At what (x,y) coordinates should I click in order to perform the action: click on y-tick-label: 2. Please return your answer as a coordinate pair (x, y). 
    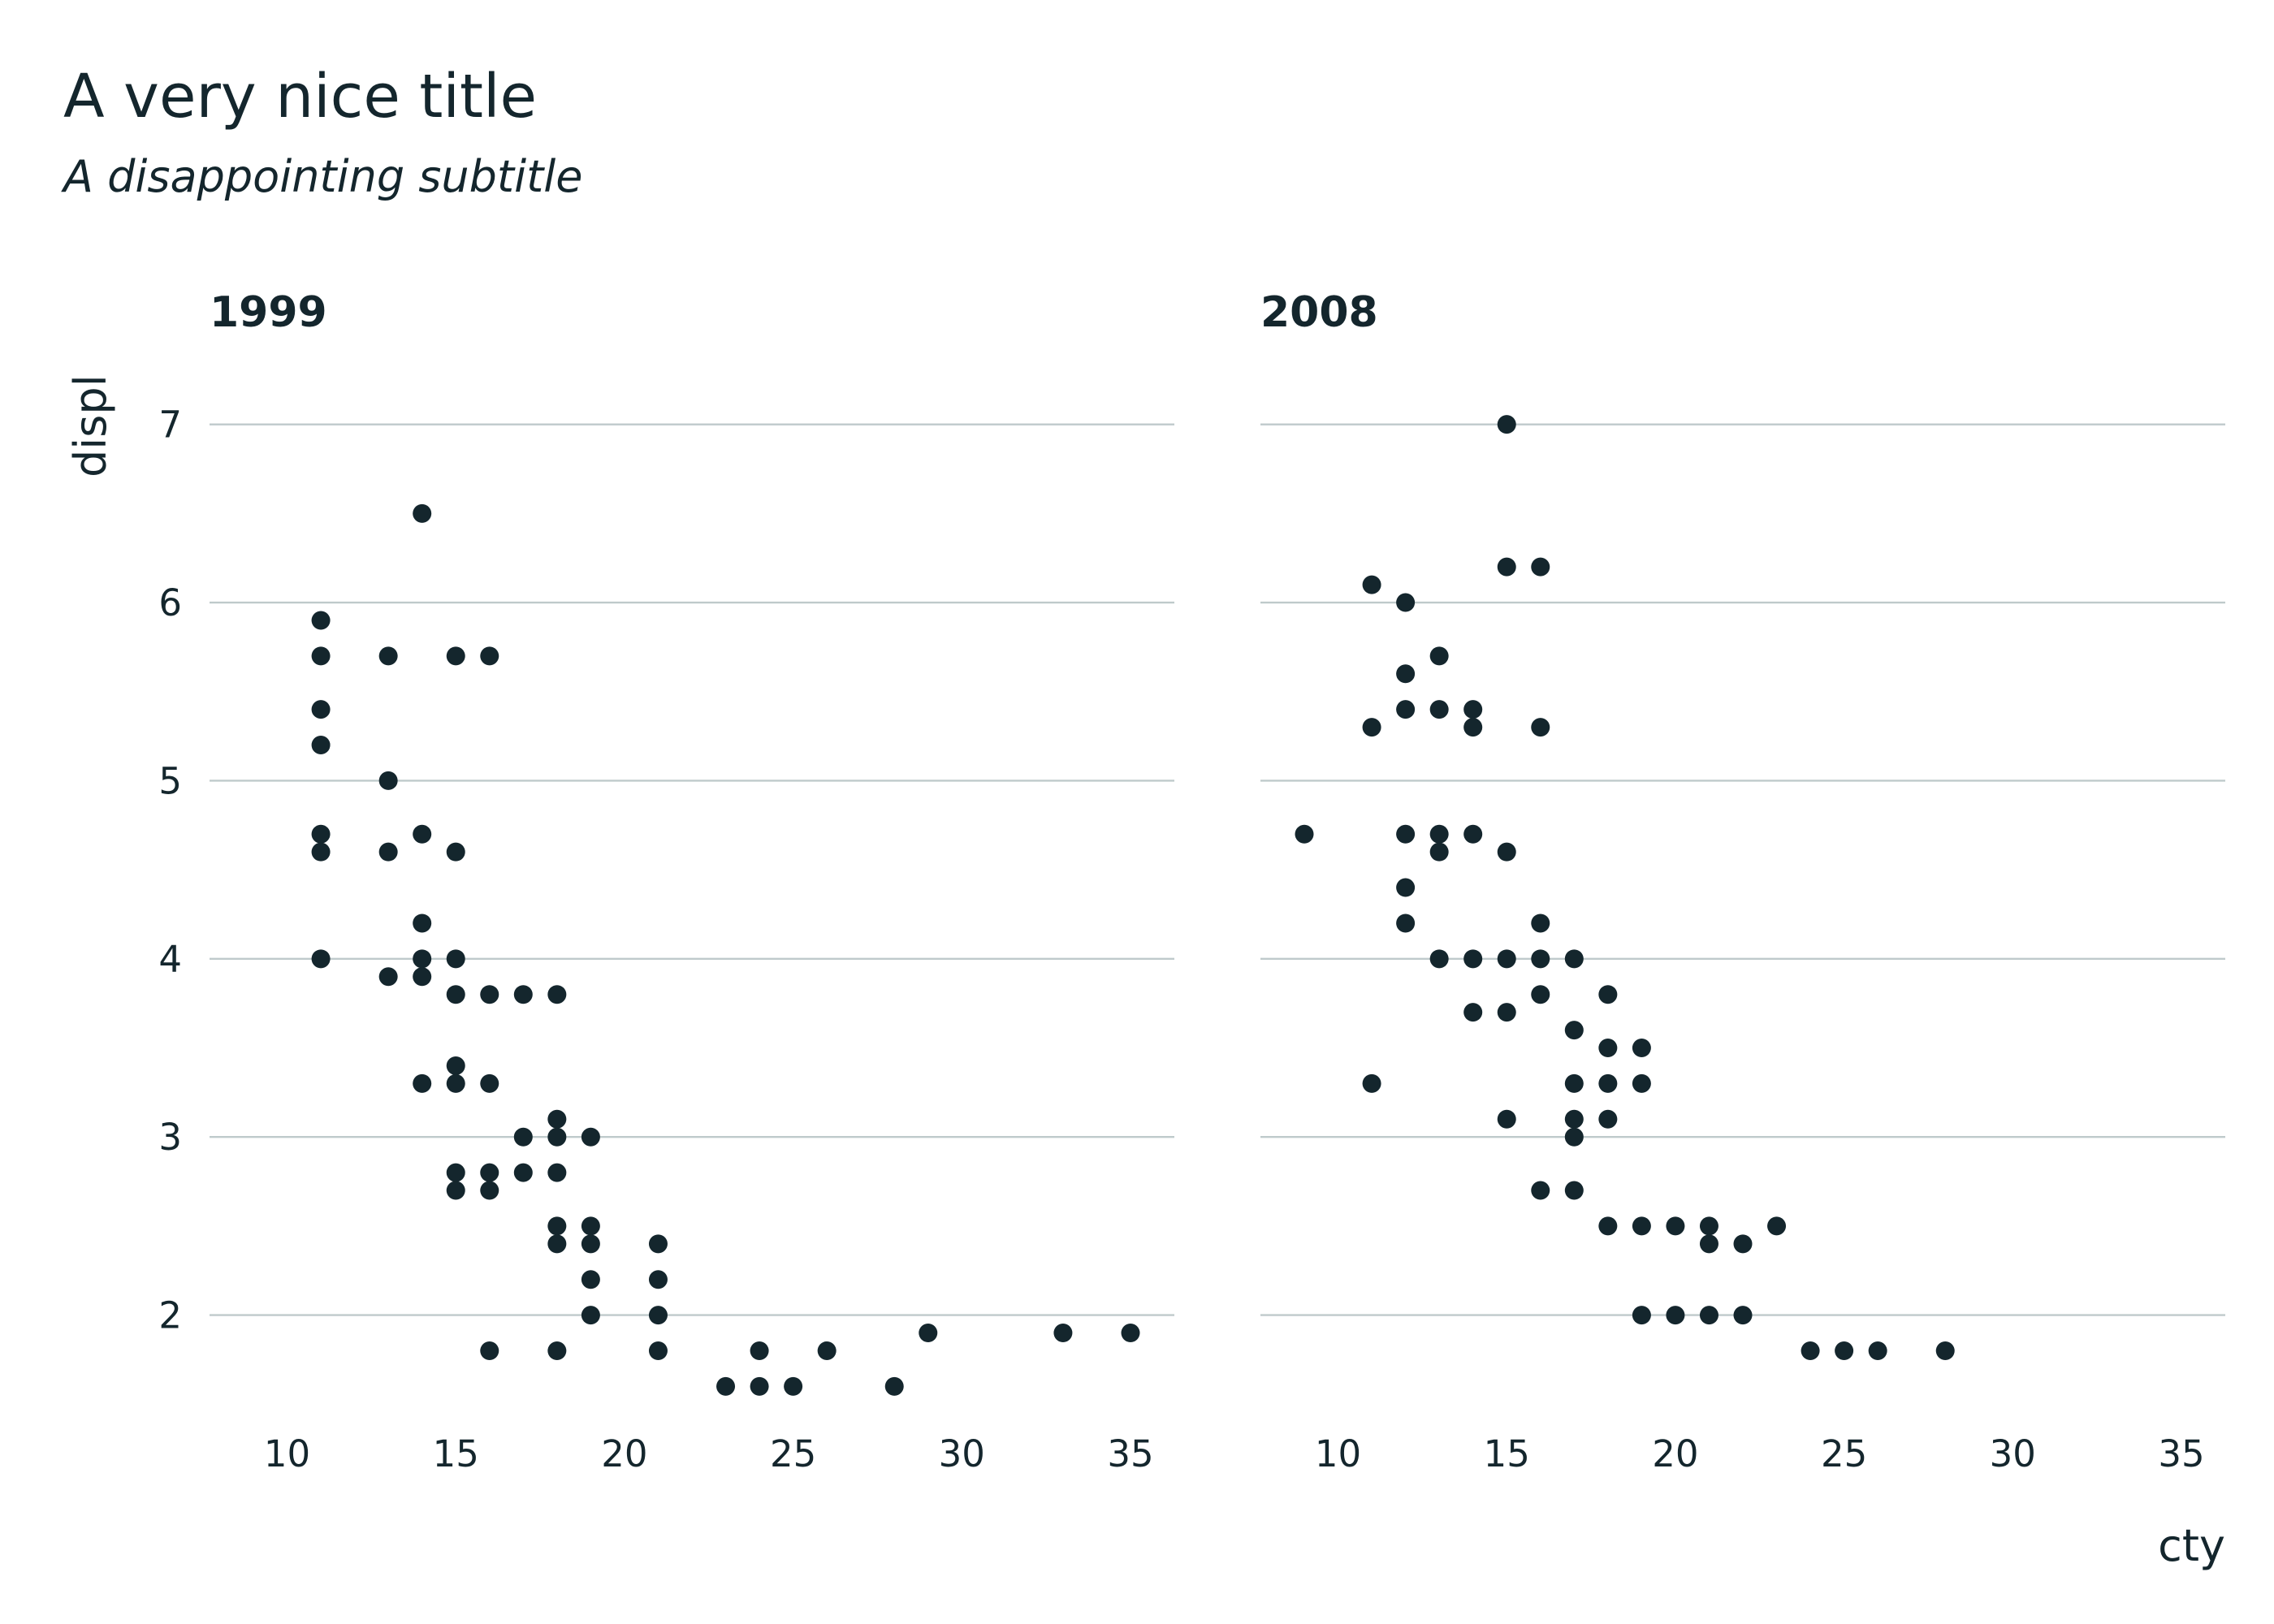
    Looking at the image, I should click on (170, 1316).